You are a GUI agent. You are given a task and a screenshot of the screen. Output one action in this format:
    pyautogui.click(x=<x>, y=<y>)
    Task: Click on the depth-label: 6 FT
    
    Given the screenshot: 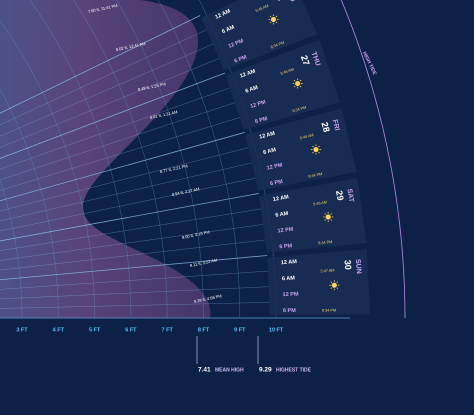 What is the action you would take?
    pyautogui.click(x=131, y=330)
    